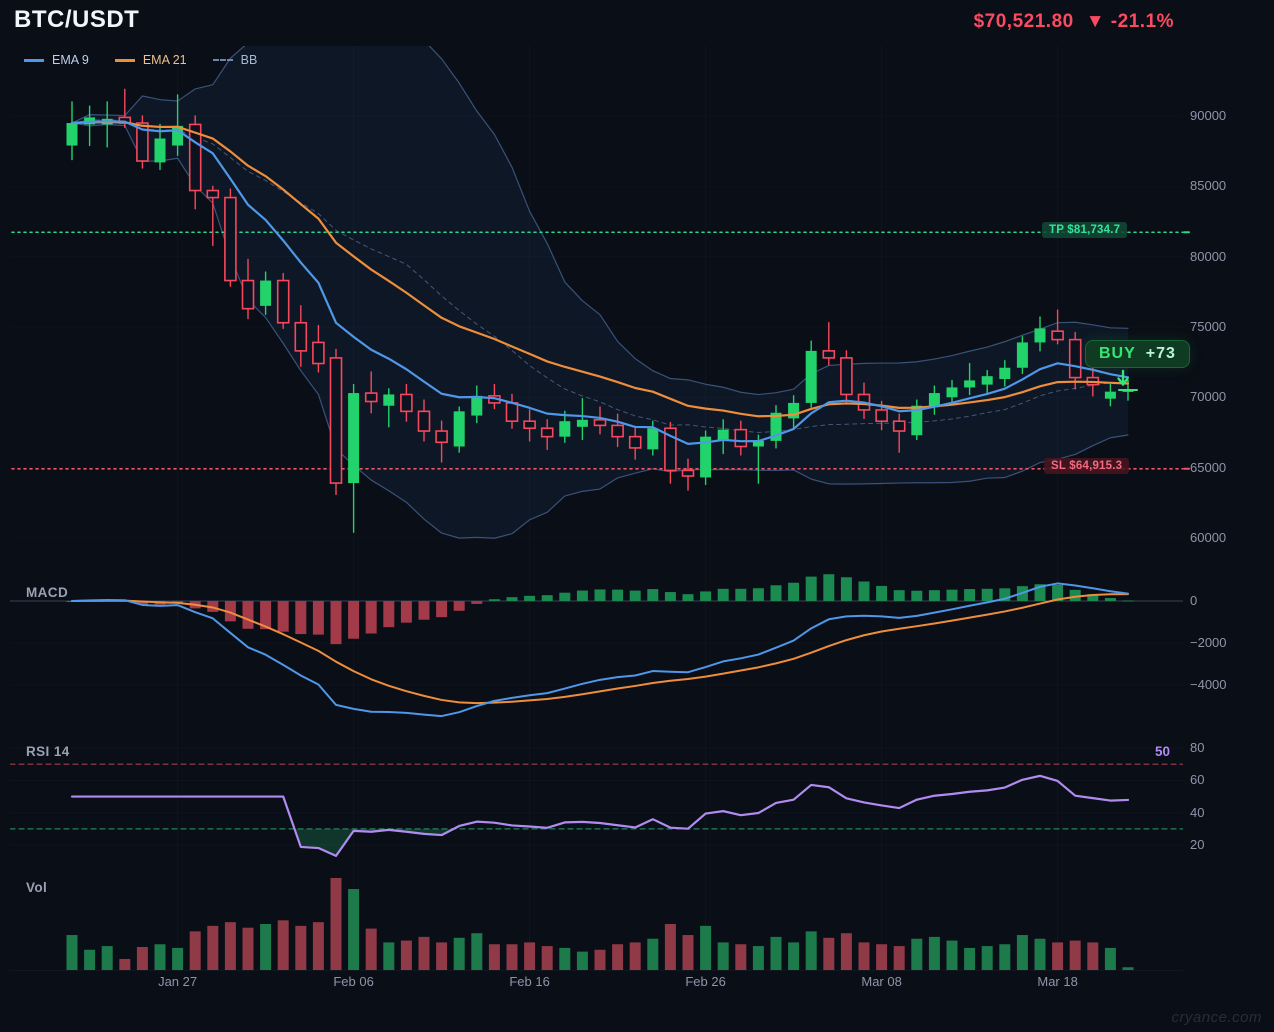  What do you see at coordinates (1208, 684) in the screenshot?
I see `macd-tick-label: −4000` at bounding box center [1208, 684].